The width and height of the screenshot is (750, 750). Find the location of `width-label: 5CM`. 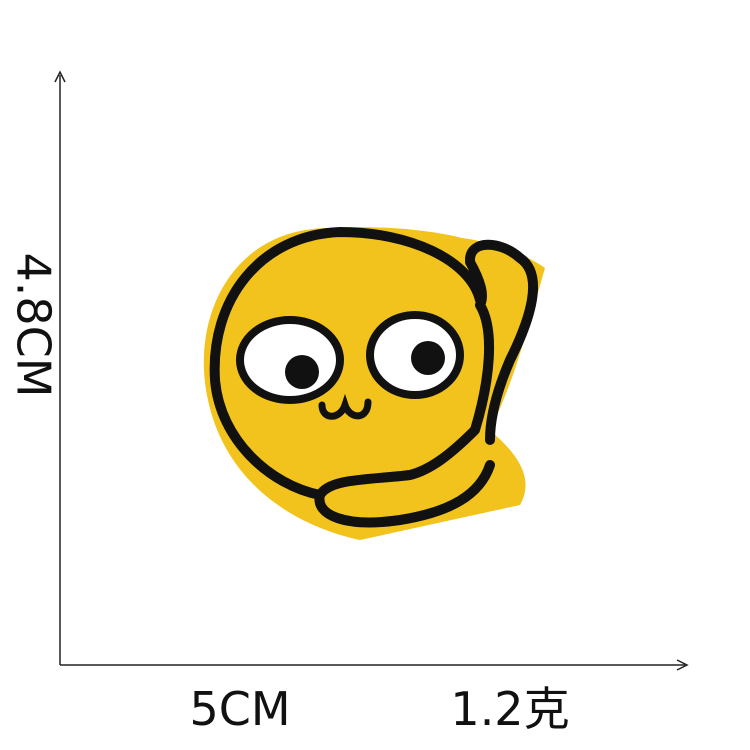

width-label: 5CM is located at coordinates (239, 709).